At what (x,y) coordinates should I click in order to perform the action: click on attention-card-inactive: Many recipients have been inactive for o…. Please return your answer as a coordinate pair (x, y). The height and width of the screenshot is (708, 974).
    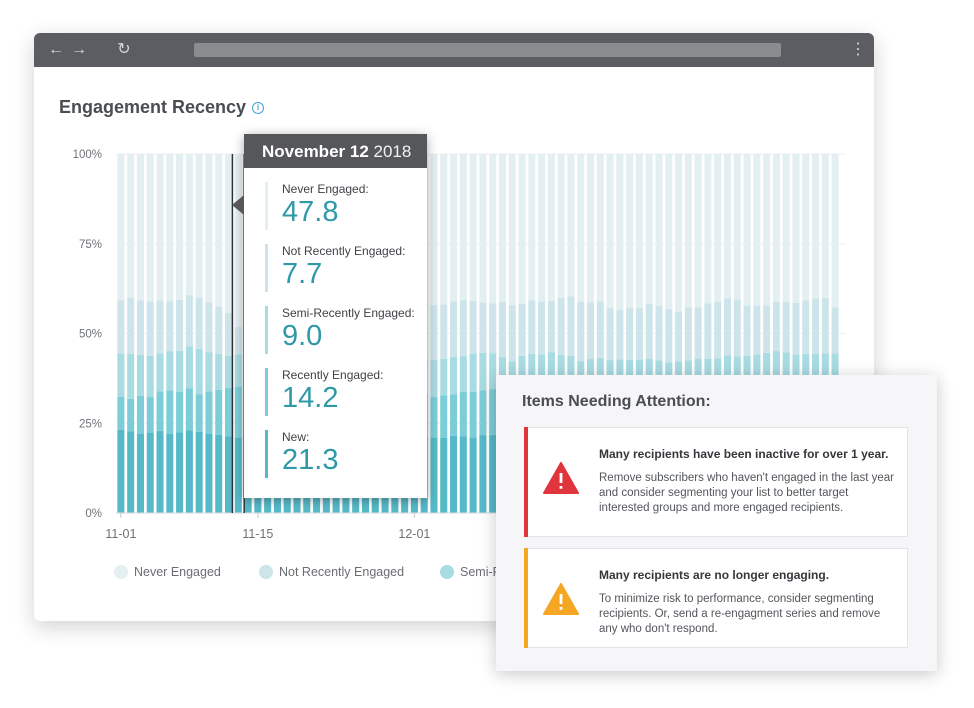
    Looking at the image, I should click on (716, 482).